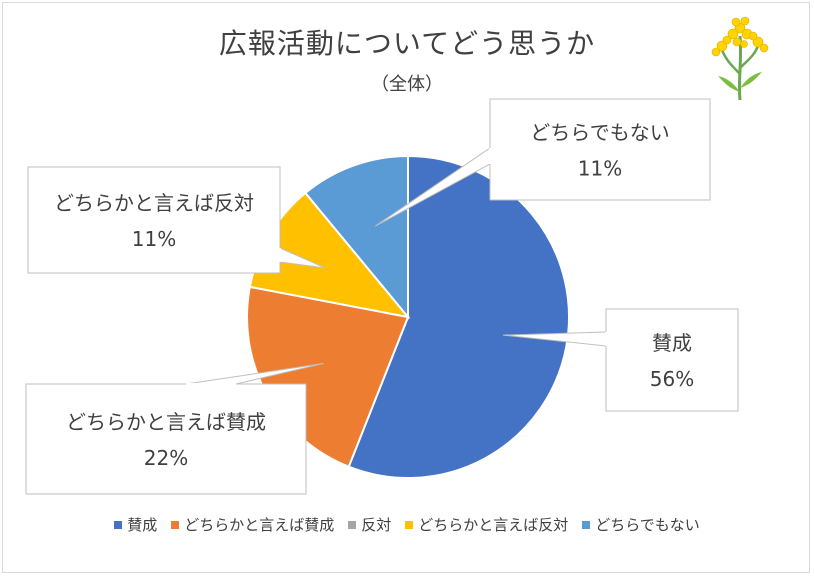  I want to click on legend-item-4: どちらでもない, so click(641, 524).